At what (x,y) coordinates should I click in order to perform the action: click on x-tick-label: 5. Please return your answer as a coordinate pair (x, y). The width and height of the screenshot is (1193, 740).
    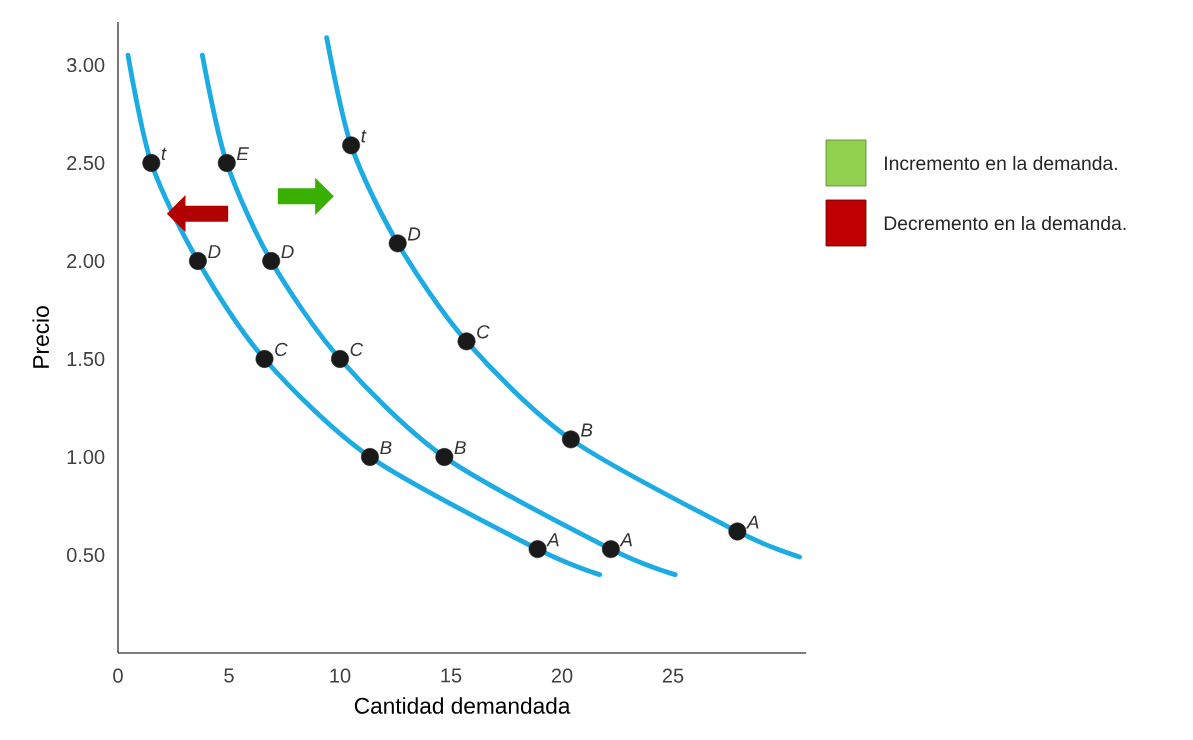
    Looking at the image, I should click on (229, 675).